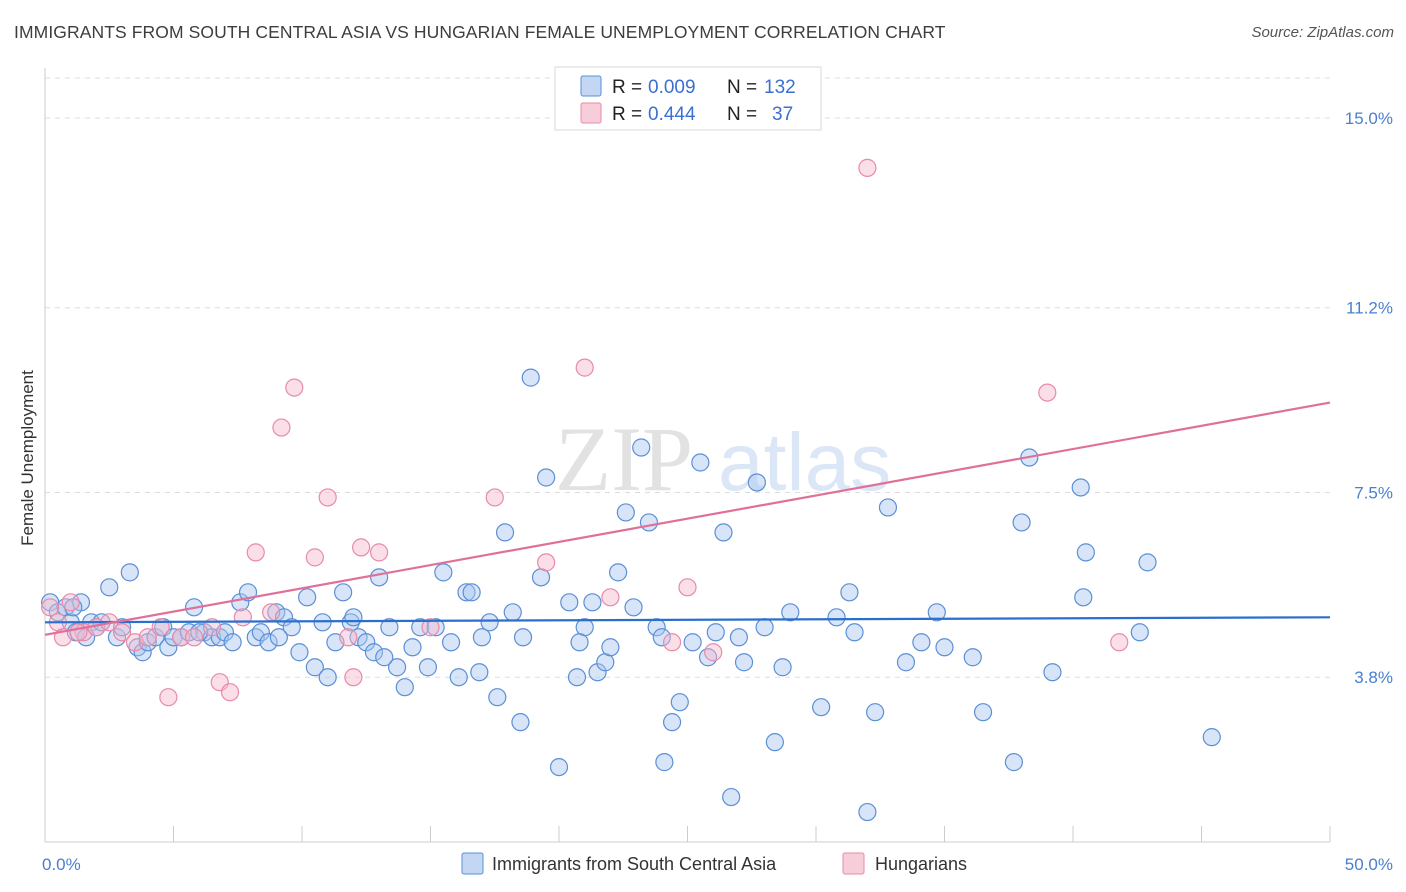 The width and height of the screenshot is (1406, 892). I want to click on bottom-legend-swatch-pink, so click(853, 863).